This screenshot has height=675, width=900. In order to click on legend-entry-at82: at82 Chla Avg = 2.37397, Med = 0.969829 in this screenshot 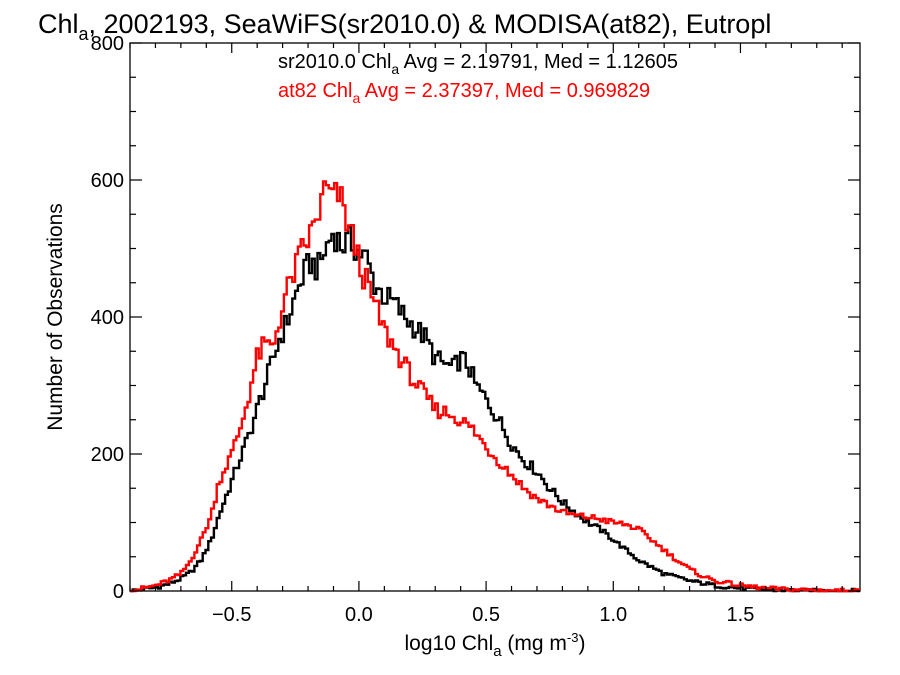, I will do `click(464, 93)`.